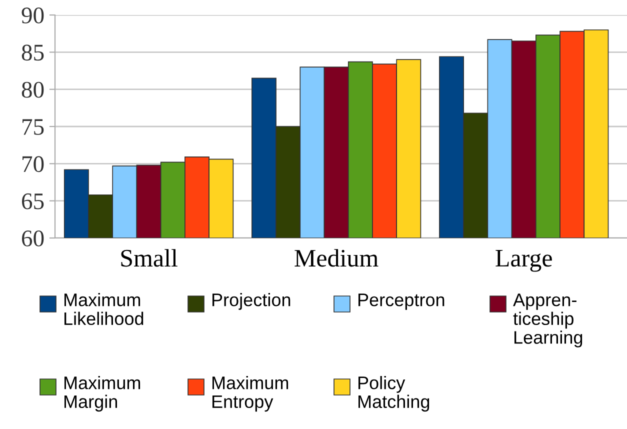 This screenshot has width=627, height=429. Describe the element at coordinates (149, 258) in the screenshot. I see `x-tick-label: Small` at that location.